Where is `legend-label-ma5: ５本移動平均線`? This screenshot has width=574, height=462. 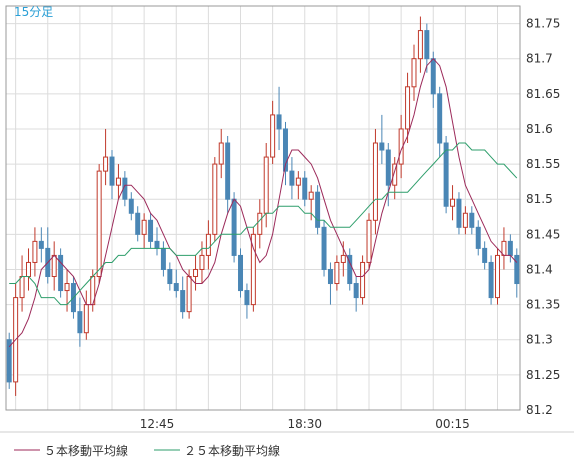 legend-label-ma5: ５本移動平均線 is located at coordinates (86, 450).